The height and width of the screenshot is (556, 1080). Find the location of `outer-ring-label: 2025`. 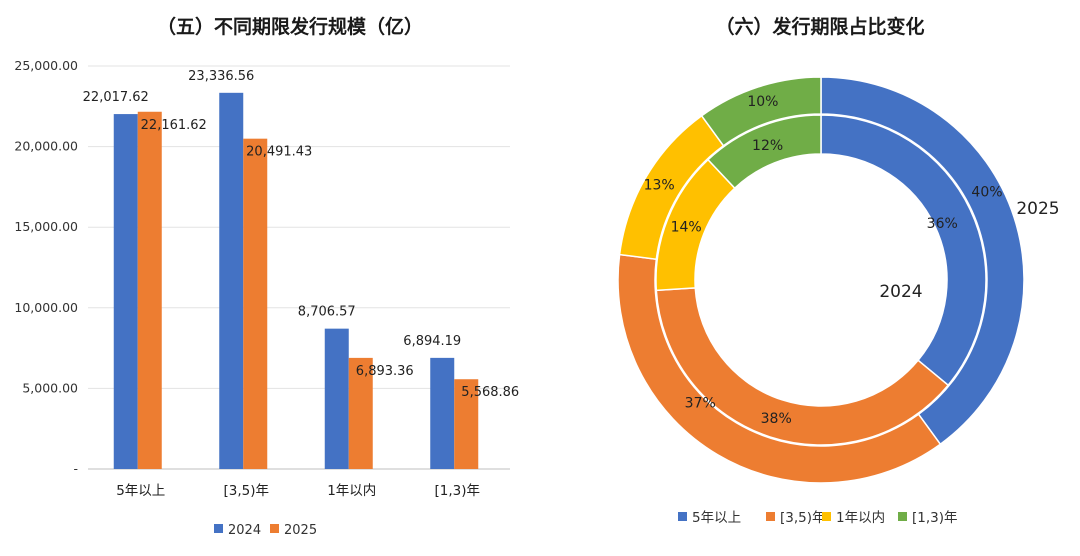

outer-ring-label: 2025 is located at coordinates (1037, 209).